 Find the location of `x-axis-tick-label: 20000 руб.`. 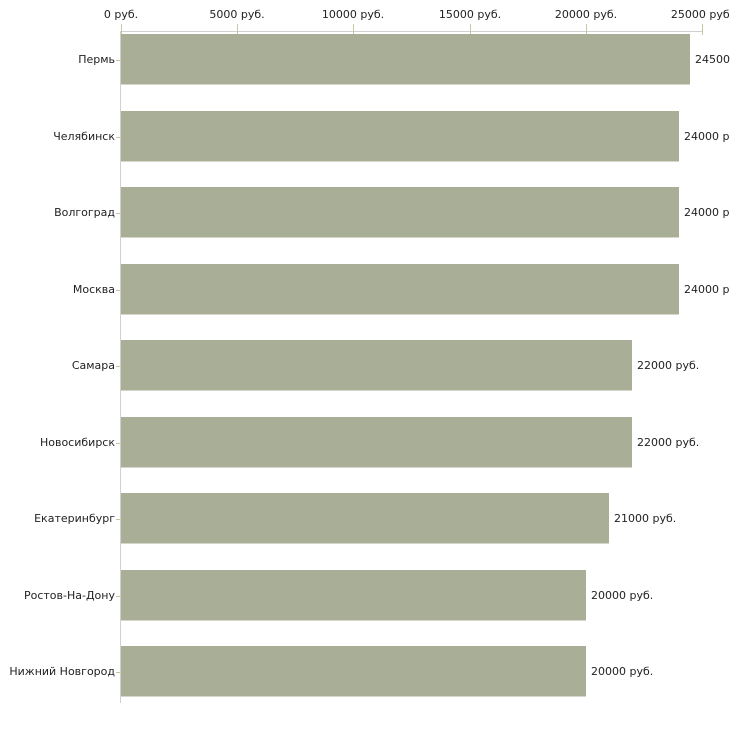

x-axis-tick-label: 20000 руб. is located at coordinates (586, 14).